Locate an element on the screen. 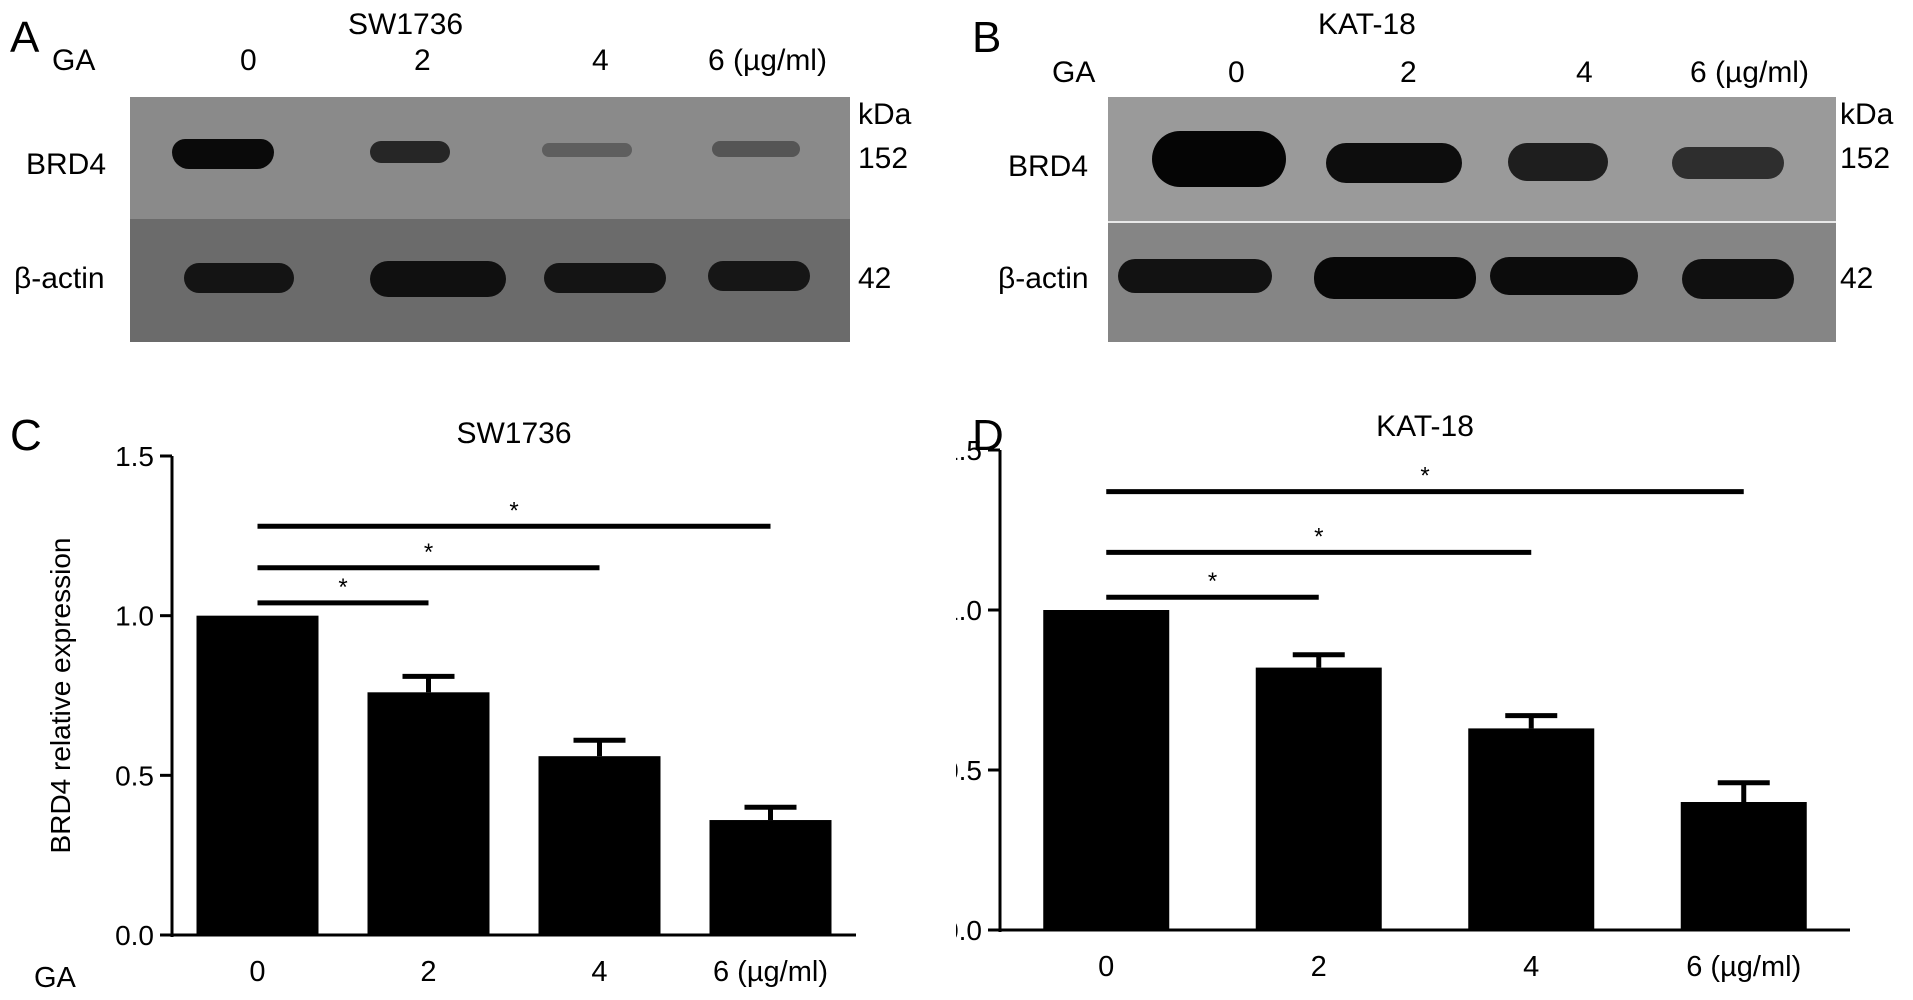  x-tick-label-c-3: 6 (µg/ml) is located at coordinates (770, 972).